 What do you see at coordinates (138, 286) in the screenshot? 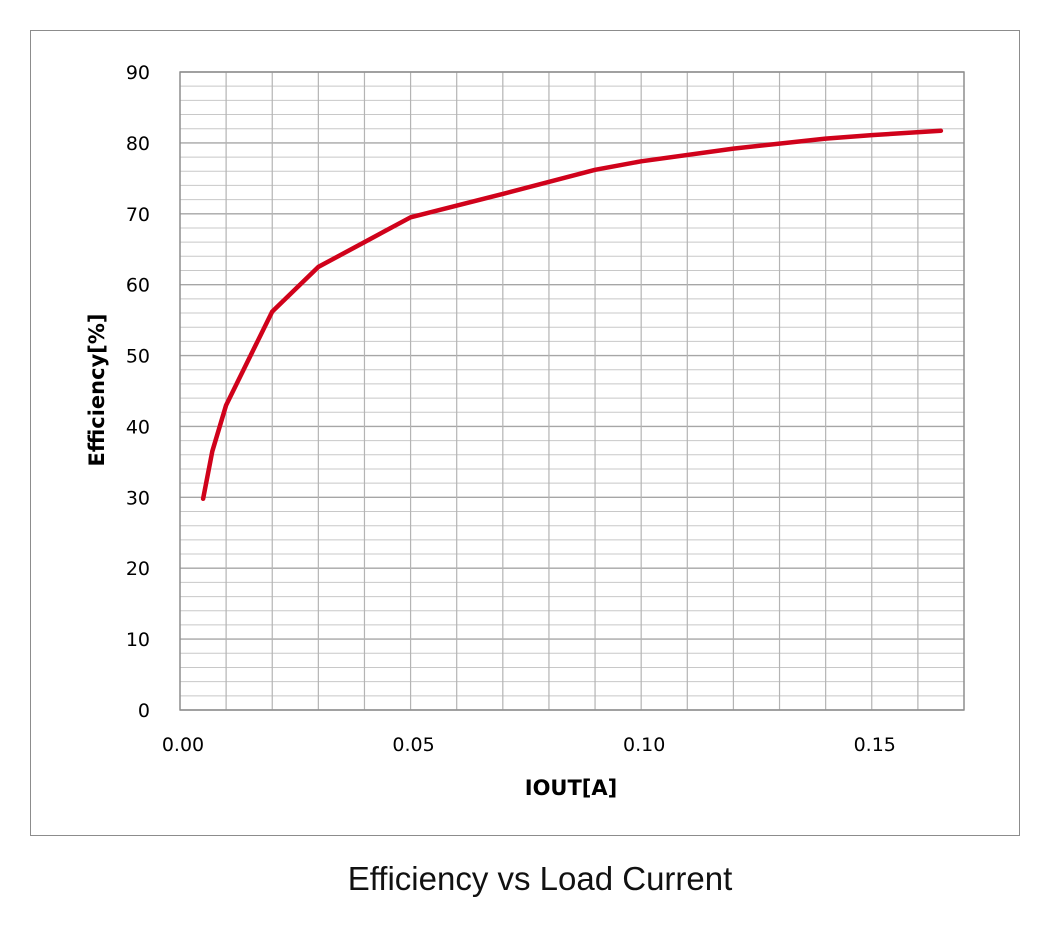
I see `y-tick-label: 60` at bounding box center [138, 286].